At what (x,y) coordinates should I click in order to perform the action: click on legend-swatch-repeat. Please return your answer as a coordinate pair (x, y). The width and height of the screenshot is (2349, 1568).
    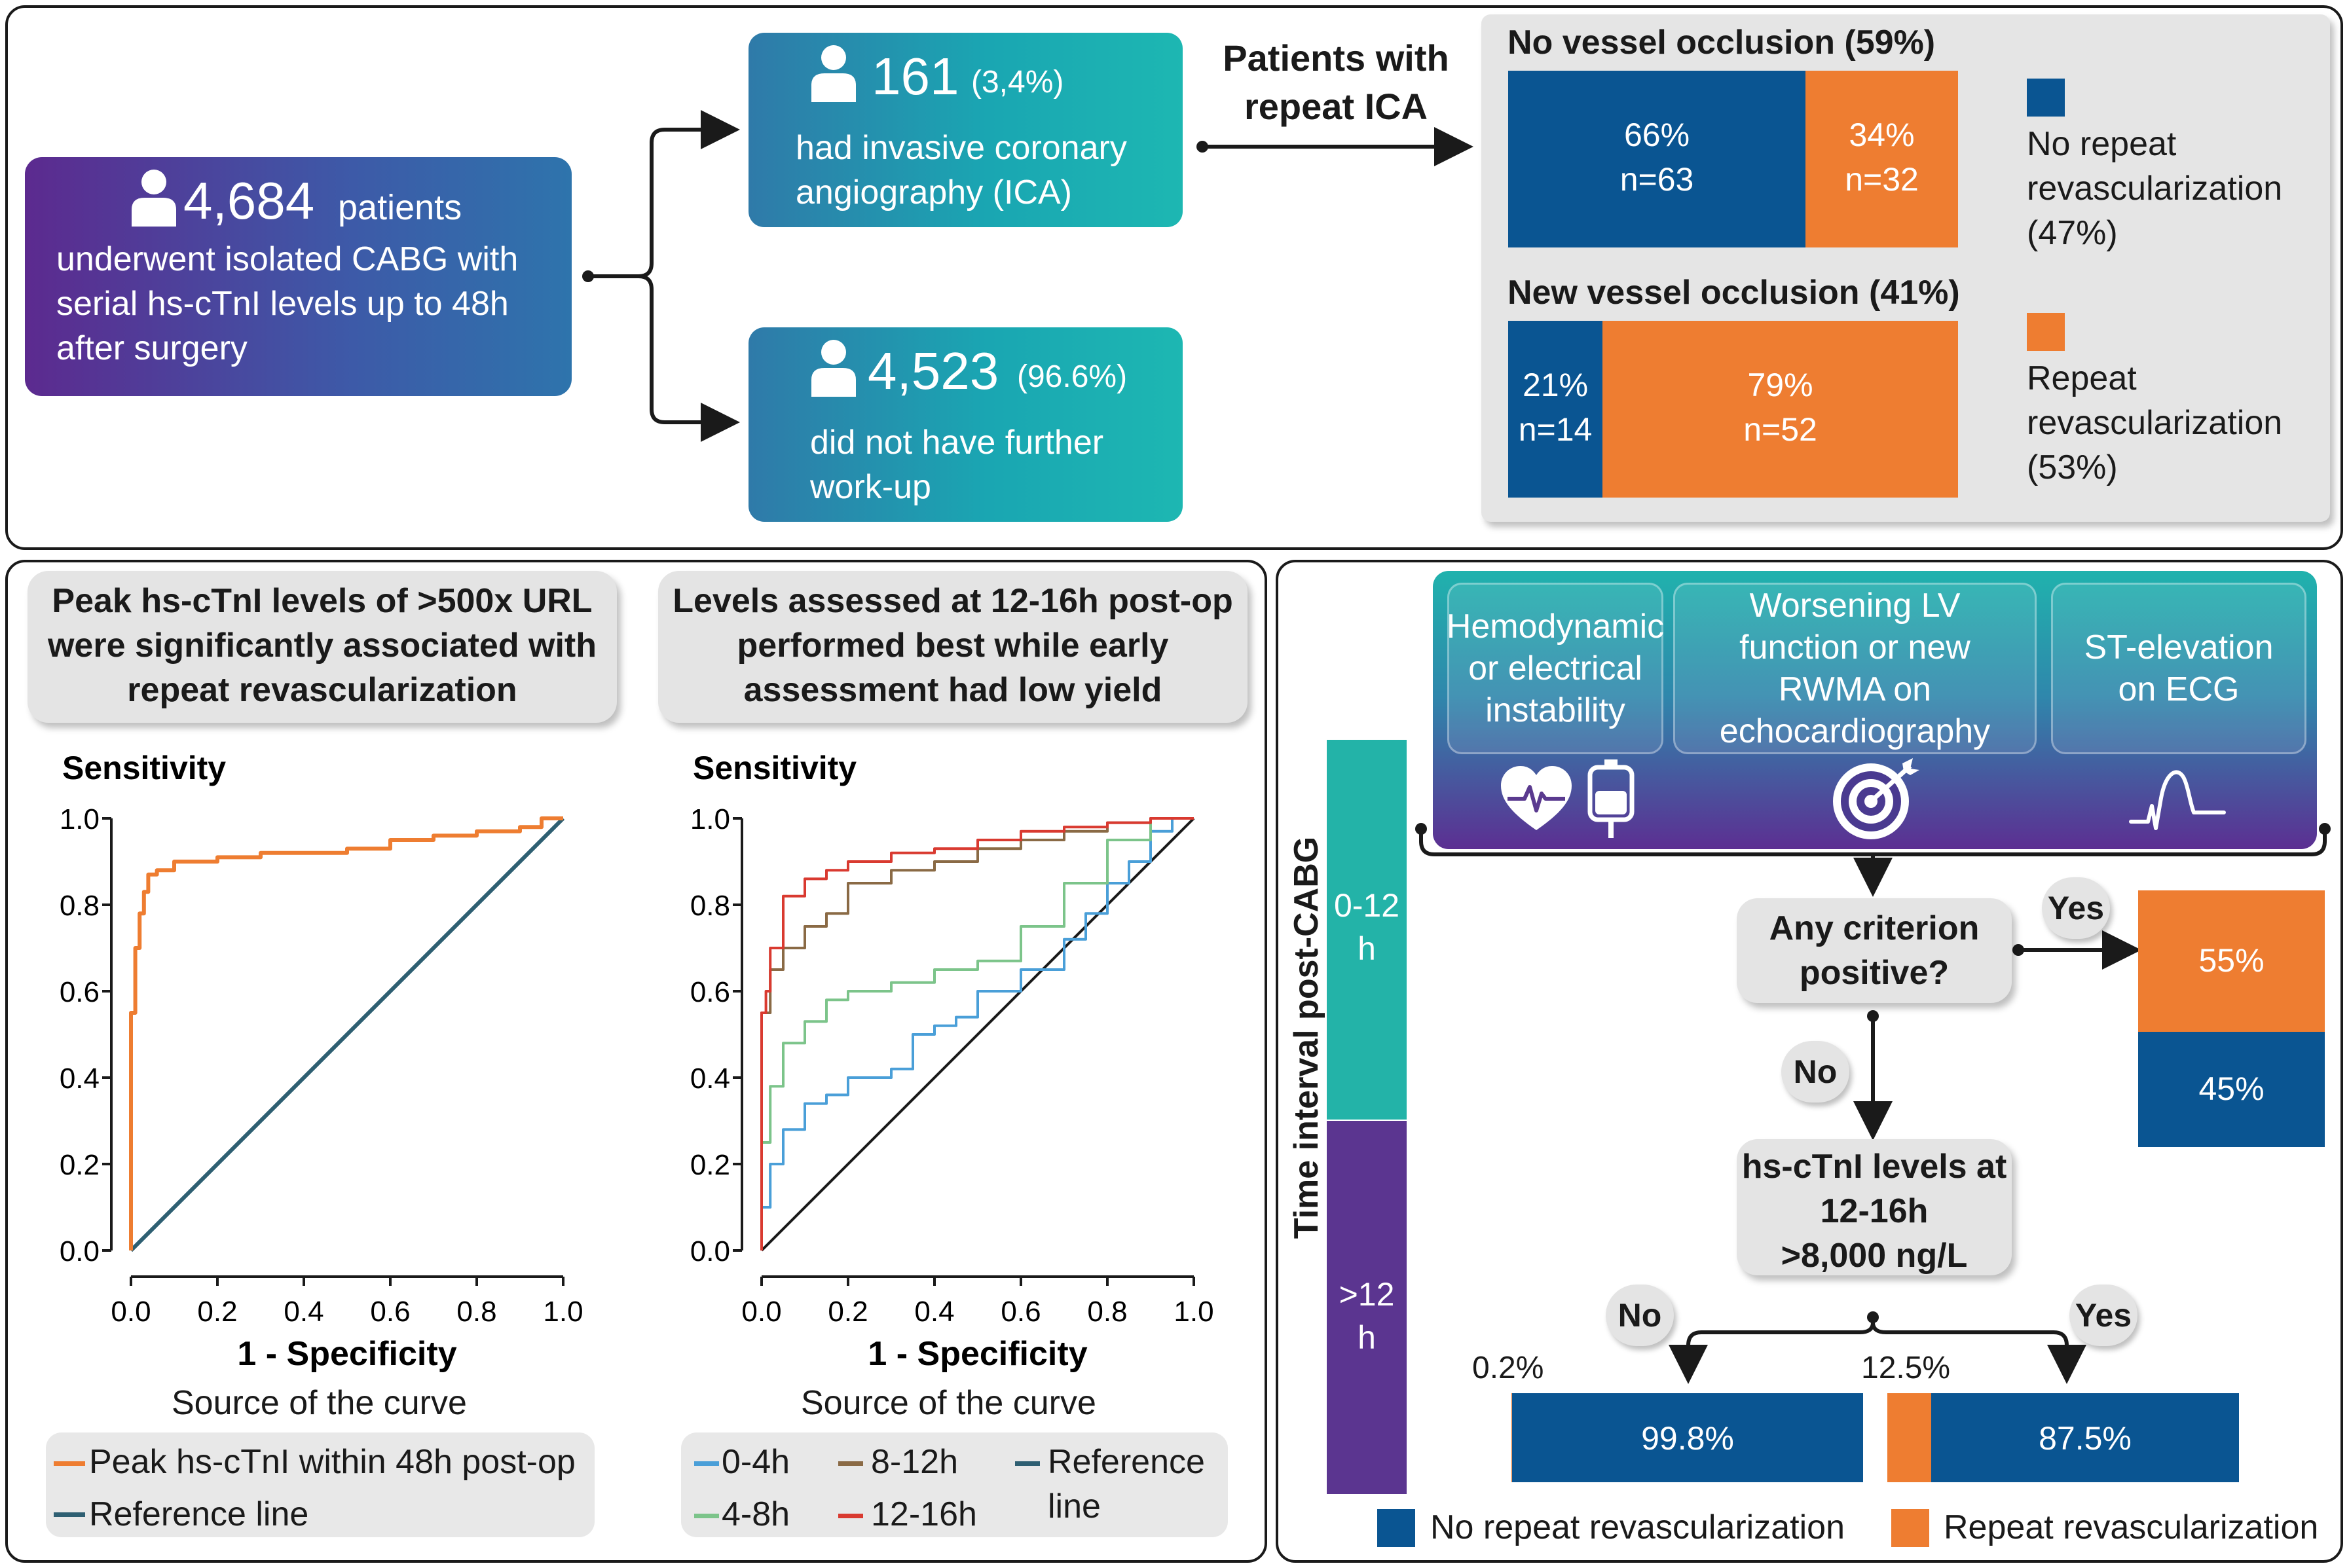
    Looking at the image, I should click on (2046, 332).